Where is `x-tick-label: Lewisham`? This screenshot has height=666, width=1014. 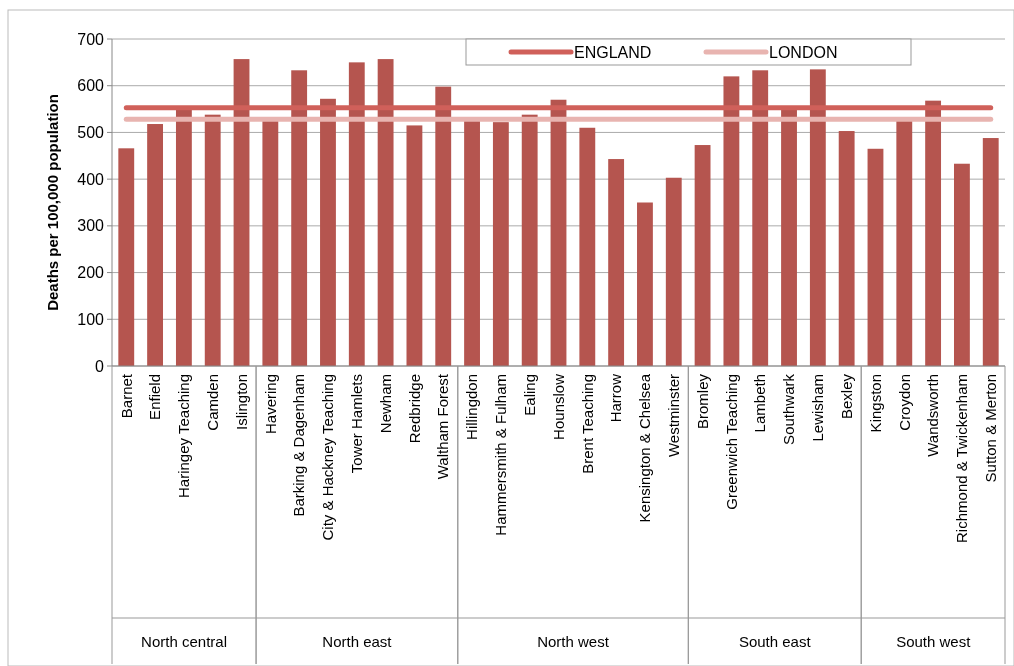 x-tick-label: Lewisham is located at coordinates (818, 408).